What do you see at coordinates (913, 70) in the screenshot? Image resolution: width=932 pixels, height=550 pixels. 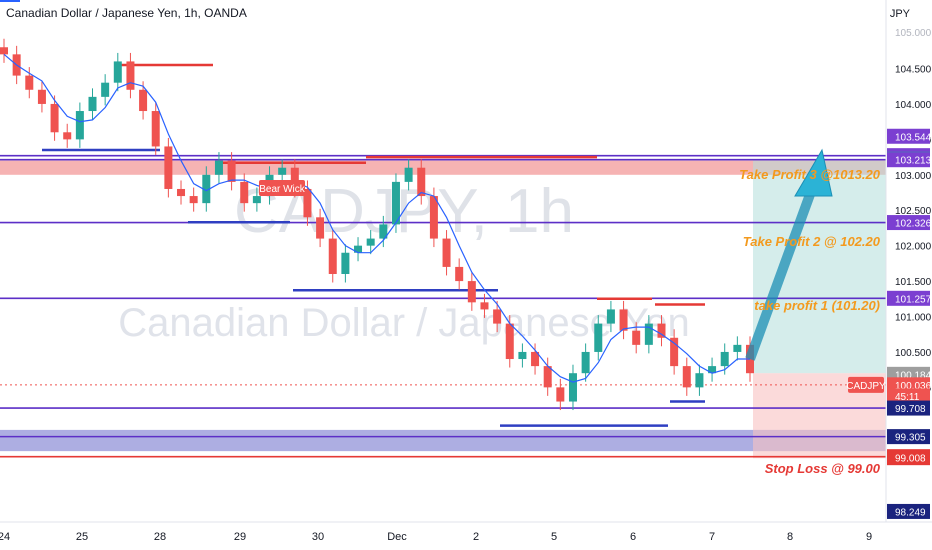 I see `price-tick: 104.500` at bounding box center [913, 70].